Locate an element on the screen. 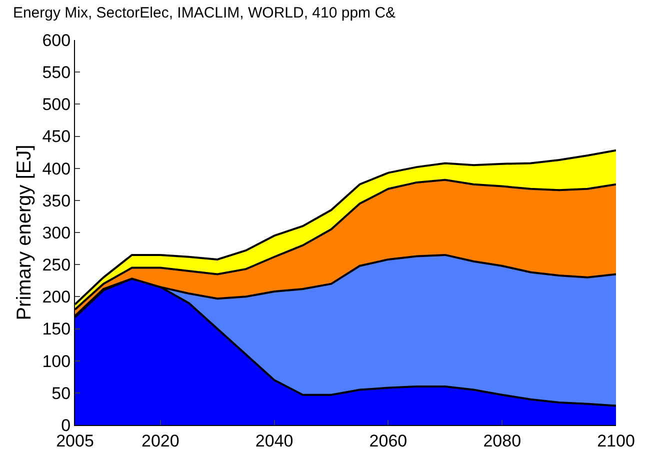  y-tick-label: 150 is located at coordinates (56, 329).